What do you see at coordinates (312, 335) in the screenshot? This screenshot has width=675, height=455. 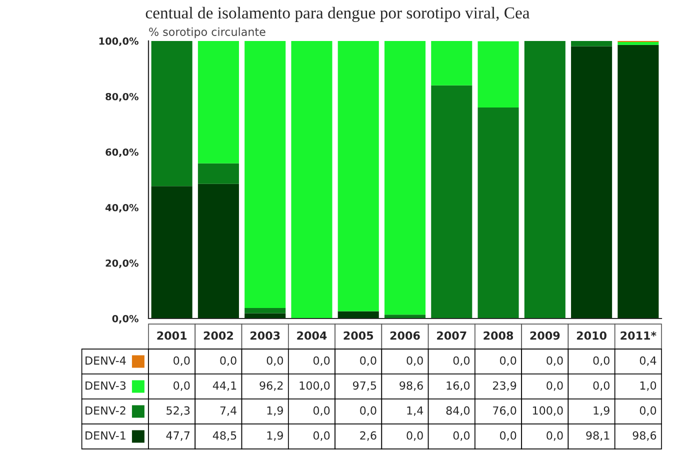 I see `x-tick-label: 2004` at bounding box center [312, 335].